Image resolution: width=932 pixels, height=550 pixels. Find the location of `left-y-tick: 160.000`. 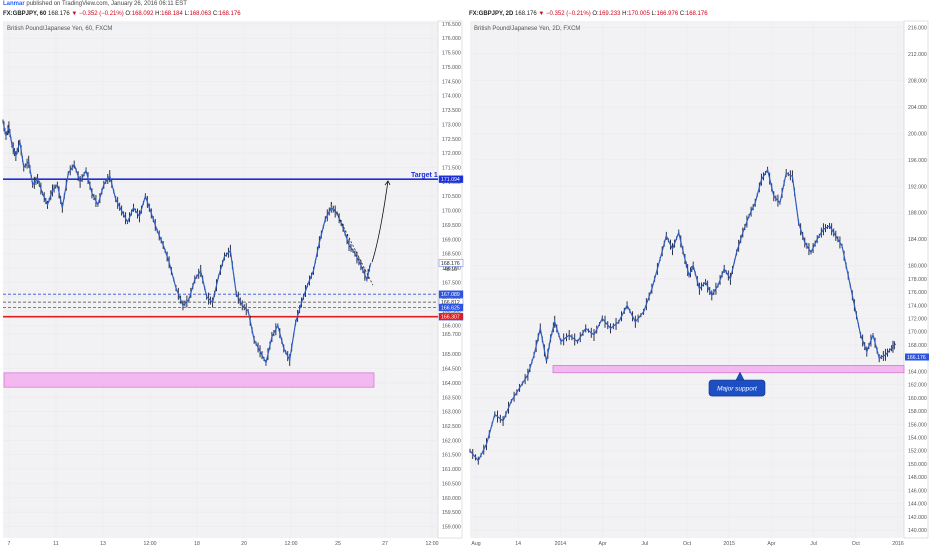

left-y-tick: 160.000 is located at coordinates (451, 499).